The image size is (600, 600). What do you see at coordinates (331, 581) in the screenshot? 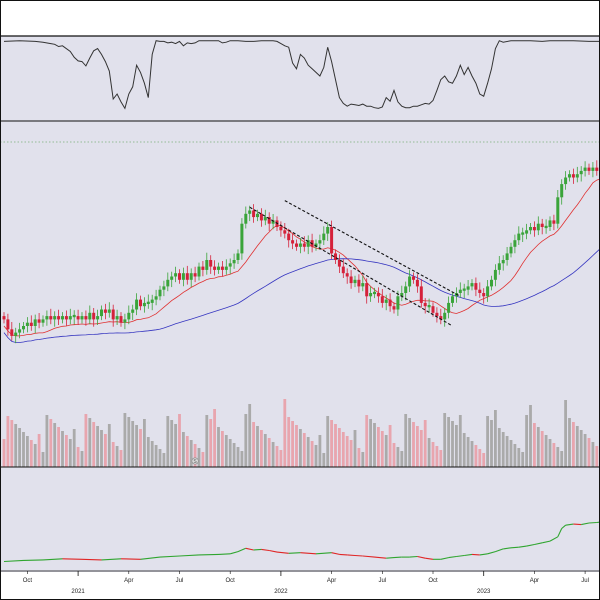
I see `month-tick-label: Apr` at bounding box center [331, 581].